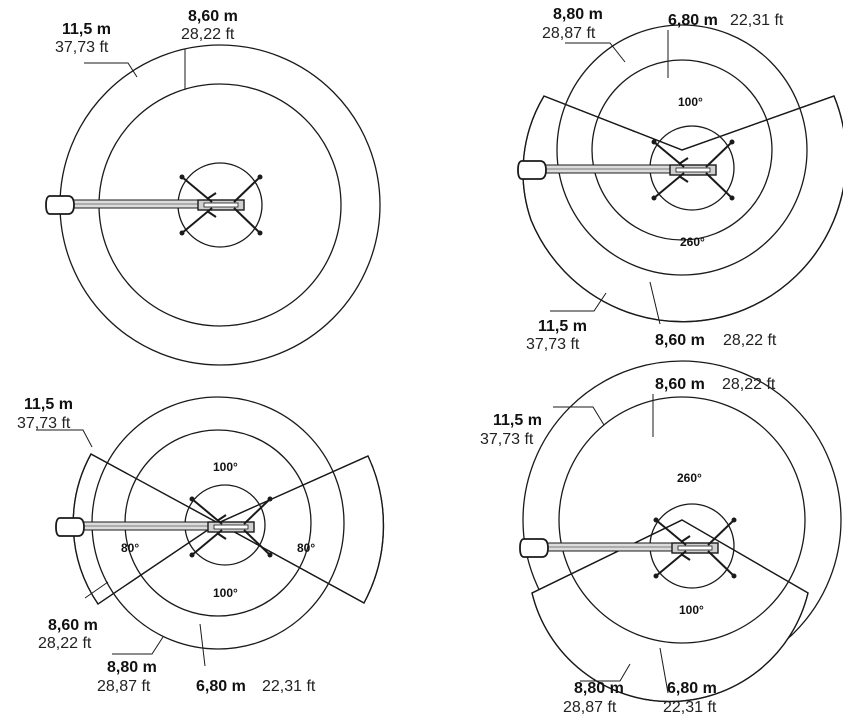 This screenshot has width=843, height=719. I want to click on top-left-radius-ft: 28,87 ft, so click(569, 33).